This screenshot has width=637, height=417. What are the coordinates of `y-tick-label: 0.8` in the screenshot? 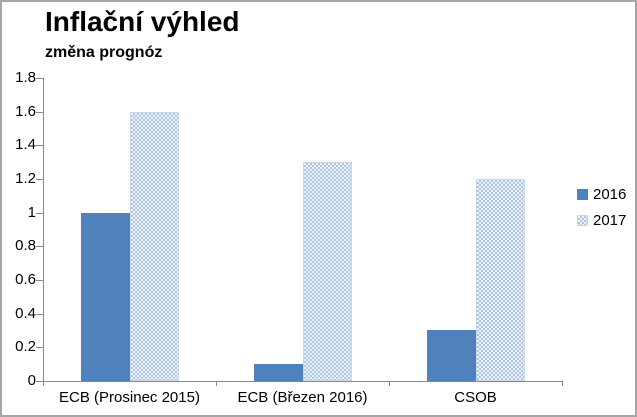 It's located at (25, 245).